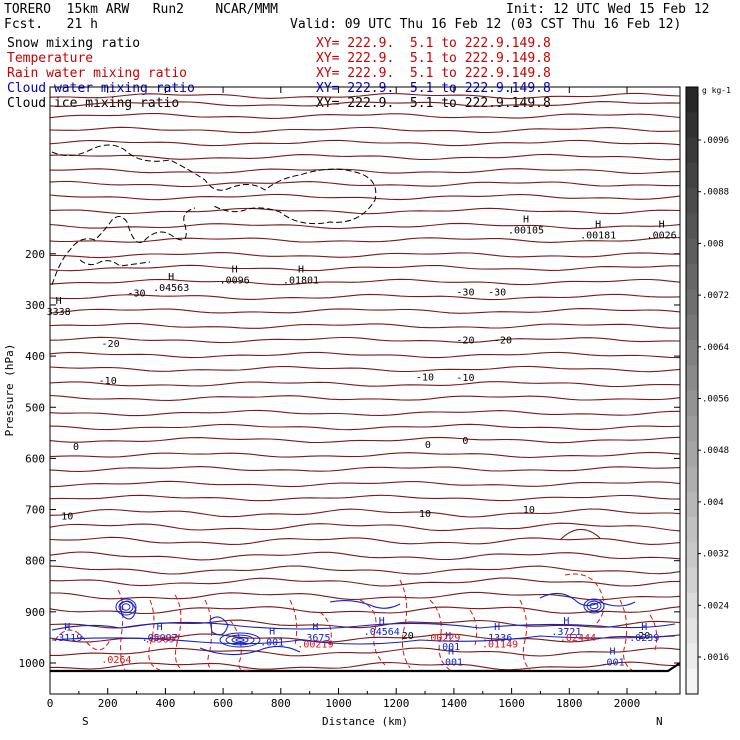  What do you see at coordinates (566, 632) in the screenshot?
I see `maximum-value: .3721` at bounding box center [566, 632].